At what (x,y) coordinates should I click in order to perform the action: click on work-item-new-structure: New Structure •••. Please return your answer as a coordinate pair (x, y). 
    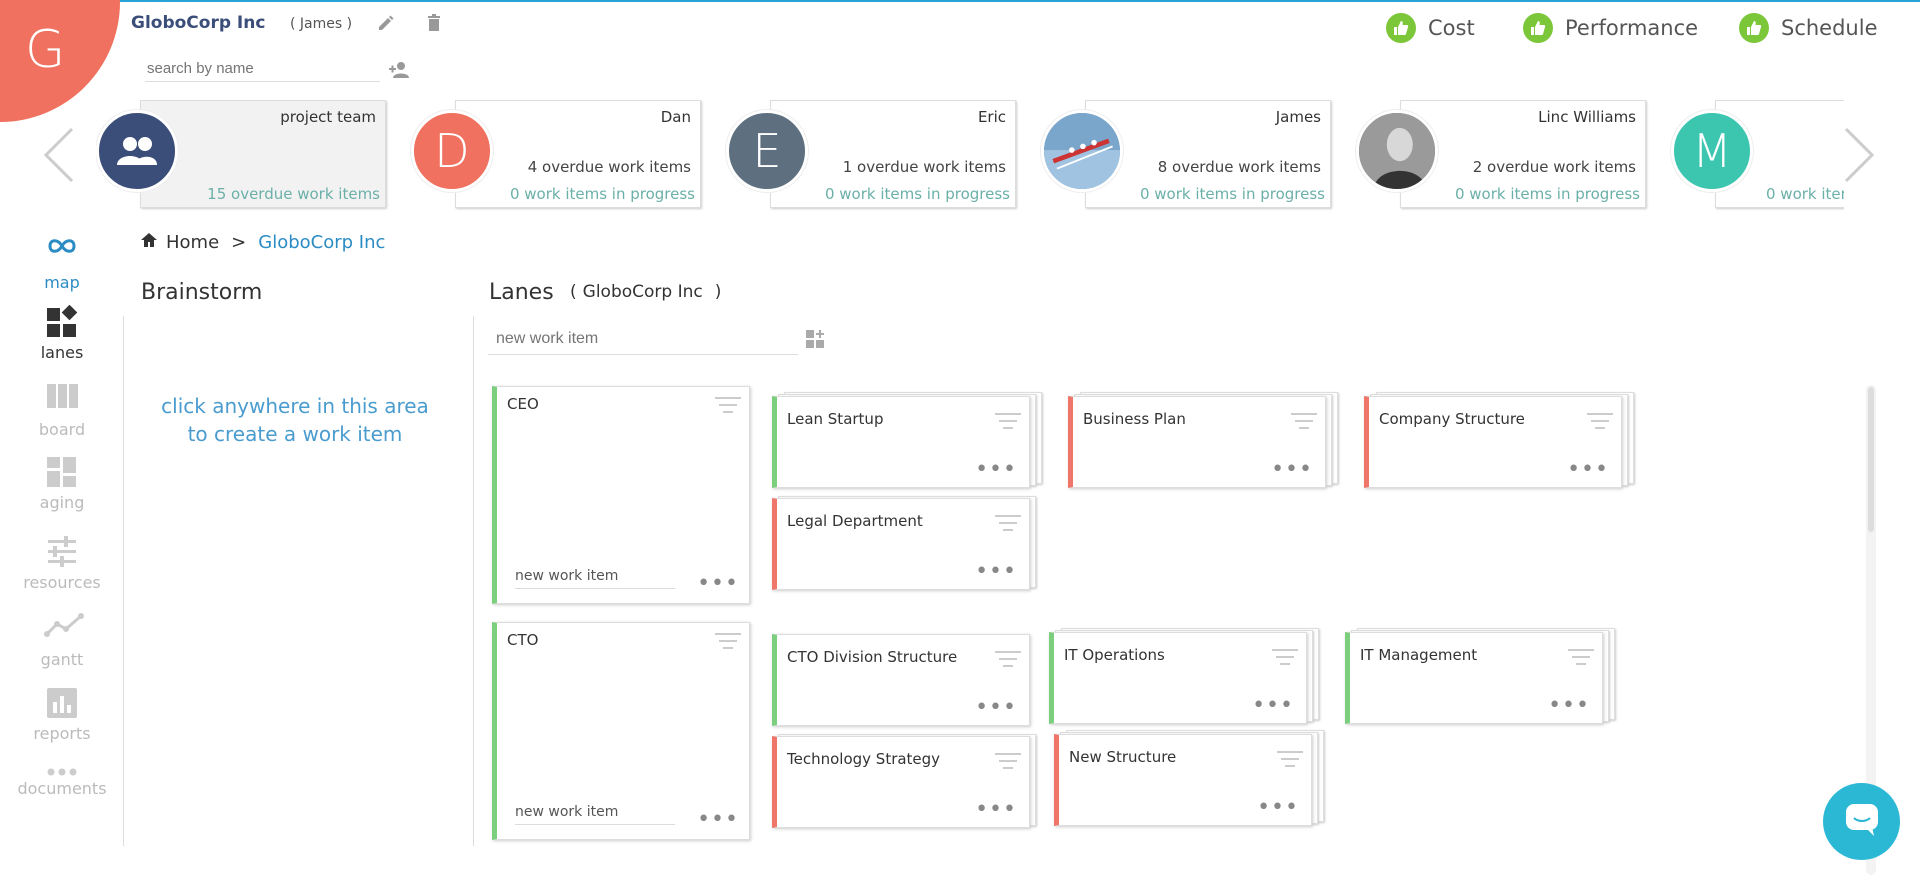
    Looking at the image, I should click on (1189, 778).